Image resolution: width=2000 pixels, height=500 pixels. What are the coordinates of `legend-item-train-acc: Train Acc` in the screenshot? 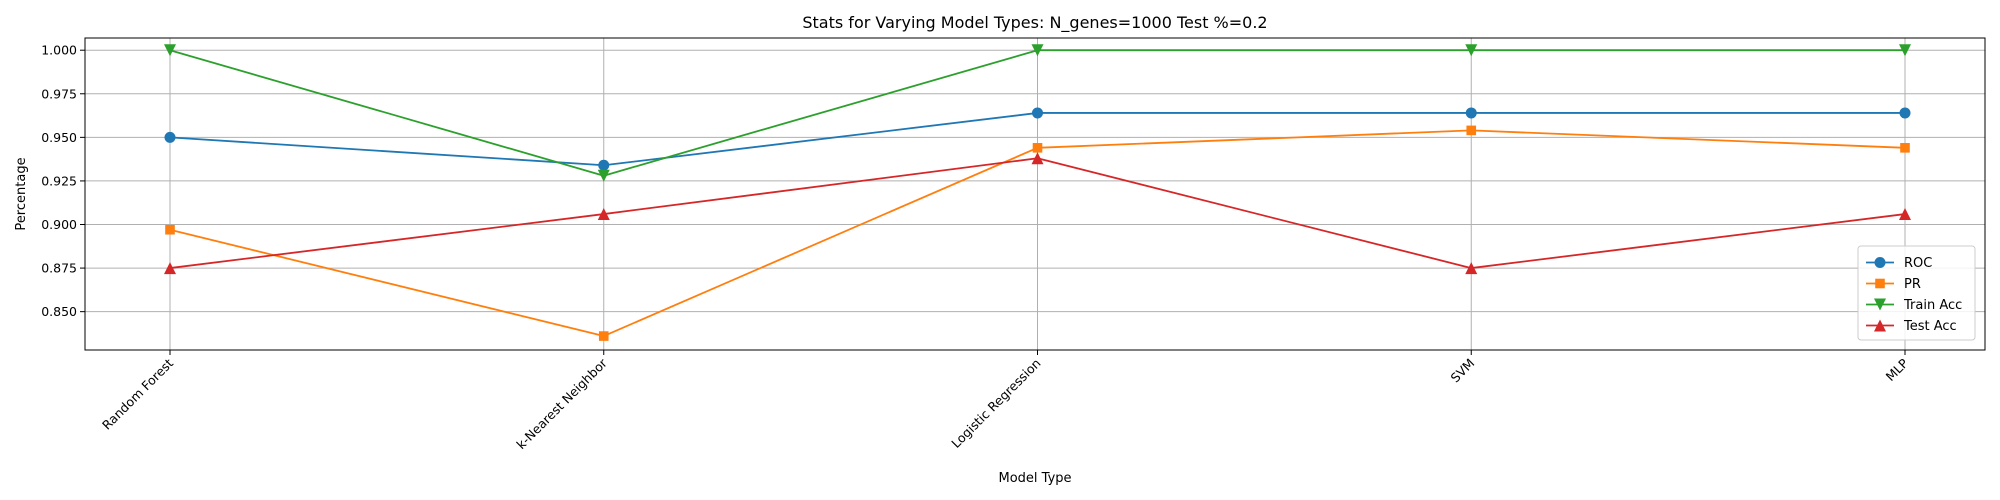 It's located at (1914, 305).